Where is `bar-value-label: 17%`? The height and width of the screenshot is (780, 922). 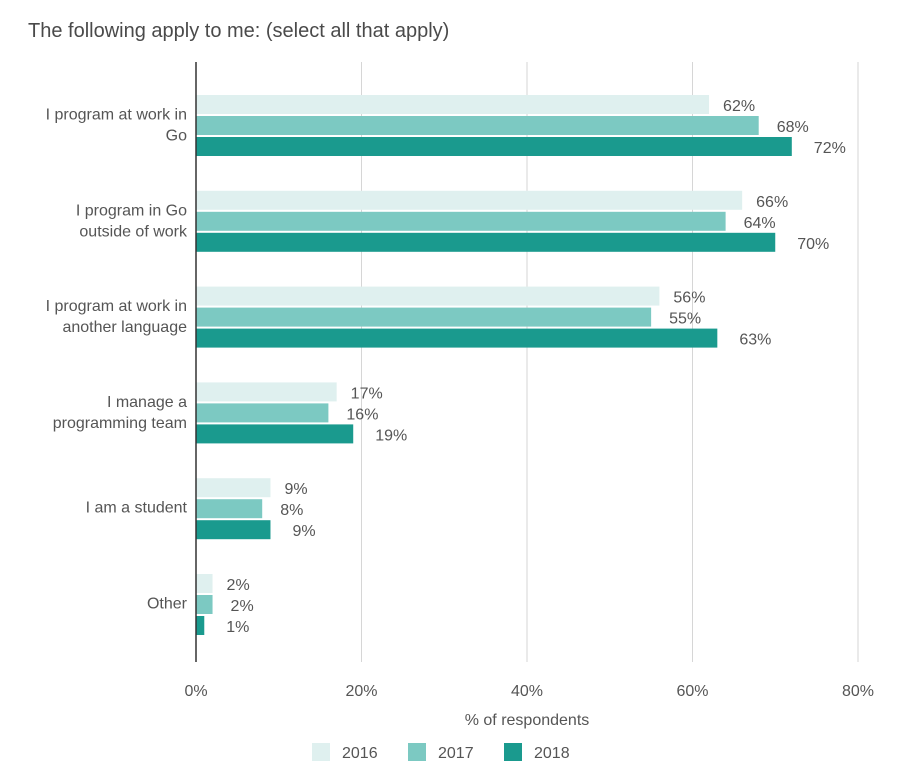
bar-value-label: 17% is located at coordinates (367, 393).